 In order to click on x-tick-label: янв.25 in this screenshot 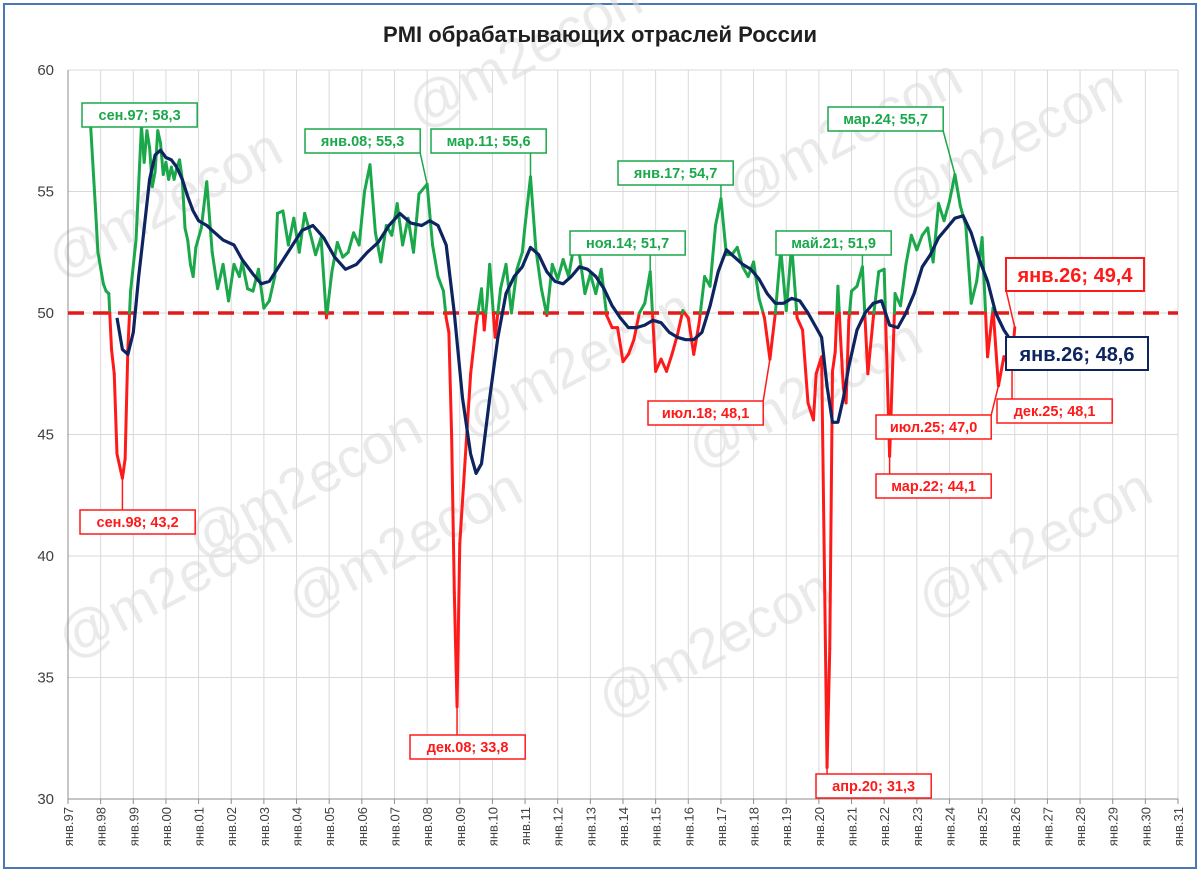, I will do `click(982, 826)`.